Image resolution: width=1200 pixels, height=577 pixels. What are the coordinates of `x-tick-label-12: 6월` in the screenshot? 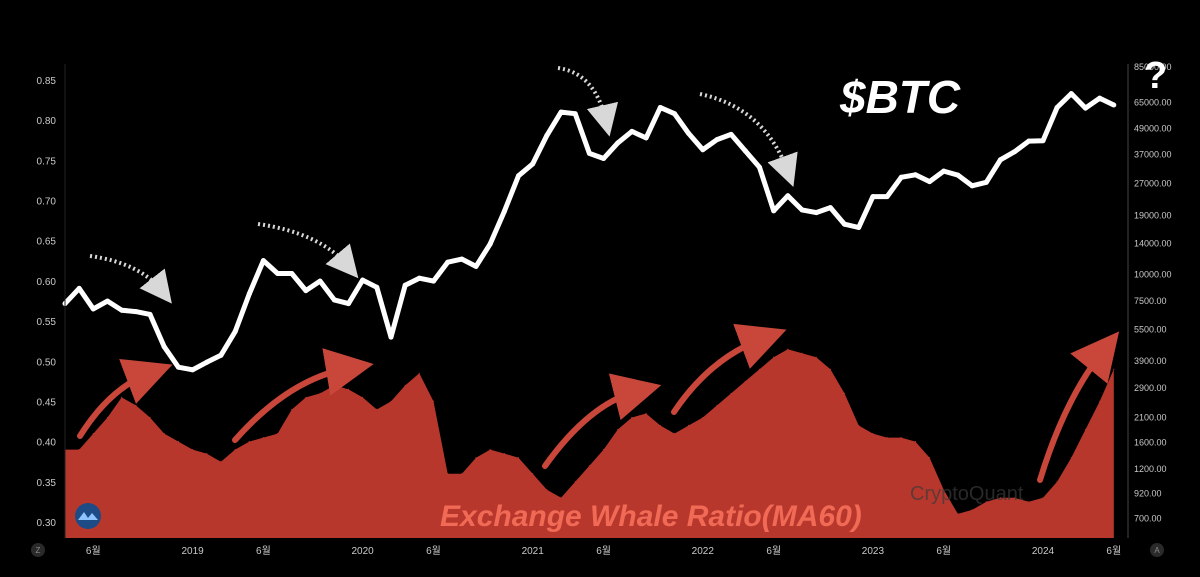 It's located at (1113, 551).